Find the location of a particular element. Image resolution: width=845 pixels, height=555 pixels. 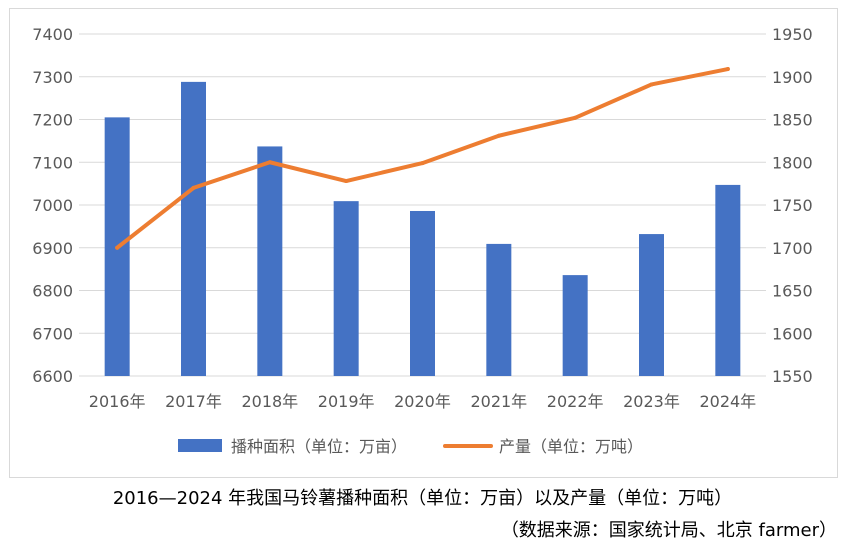

right-axis-tick-label: 1650 is located at coordinates (792, 291).